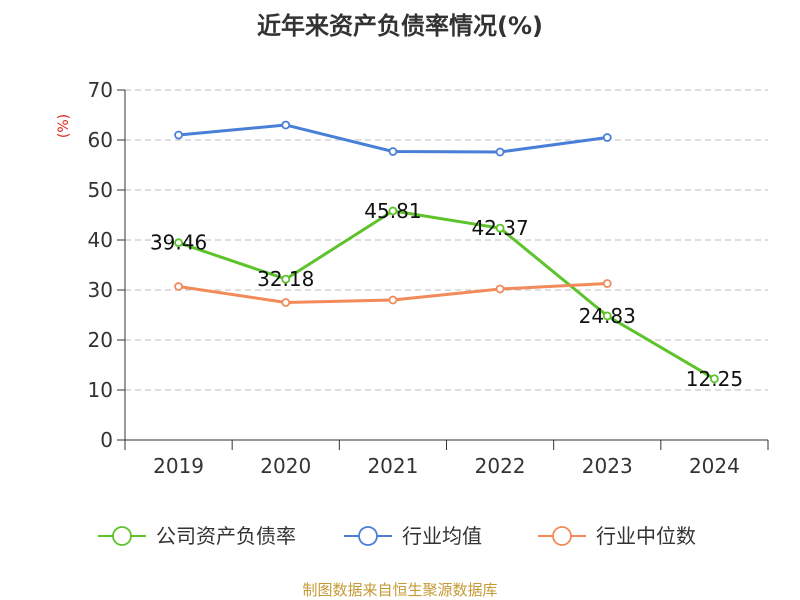 This screenshot has width=800, height=600. What do you see at coordinates (100, 390) in the screenshot?
I see `y-tick-label: 10` at bounding box center [100, 390].